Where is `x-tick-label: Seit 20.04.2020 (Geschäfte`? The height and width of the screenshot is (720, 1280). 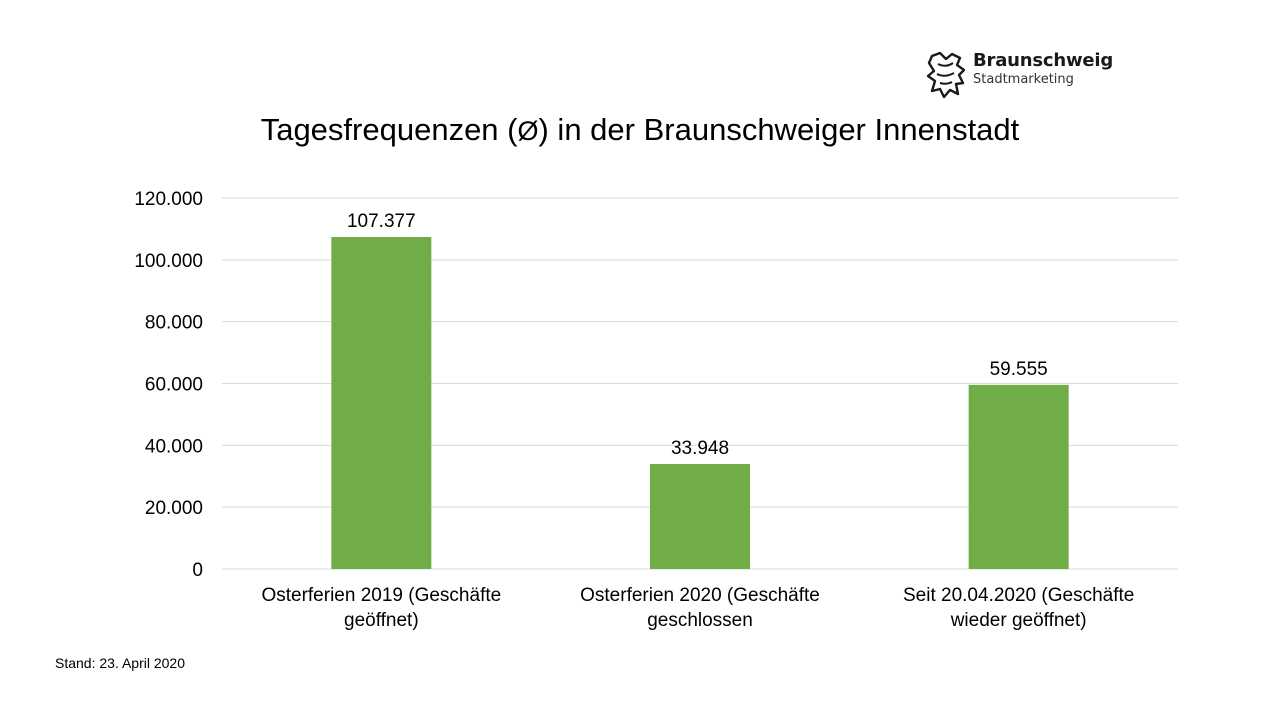 x-tick-label: Seit 20.04.2020 (Geschäfte is located at coordinates (1018, 595).